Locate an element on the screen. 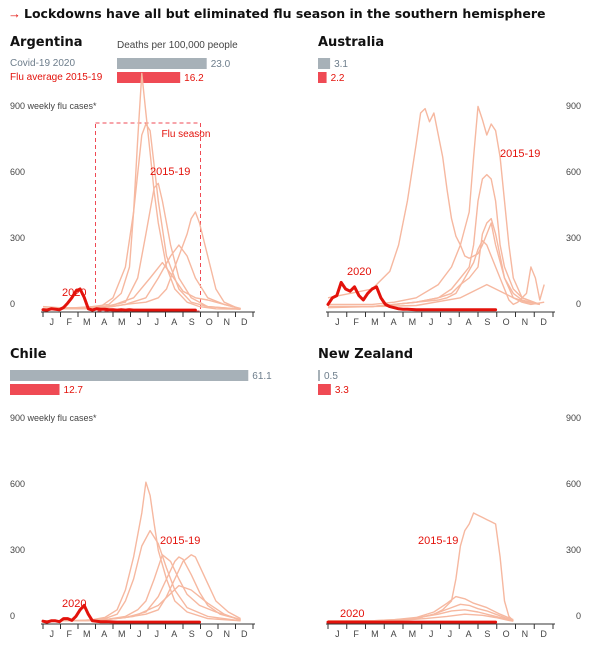 This screenshot has width=590, height=655. covid-deaths-value: 0.5 is located at coordinates (331, 376).